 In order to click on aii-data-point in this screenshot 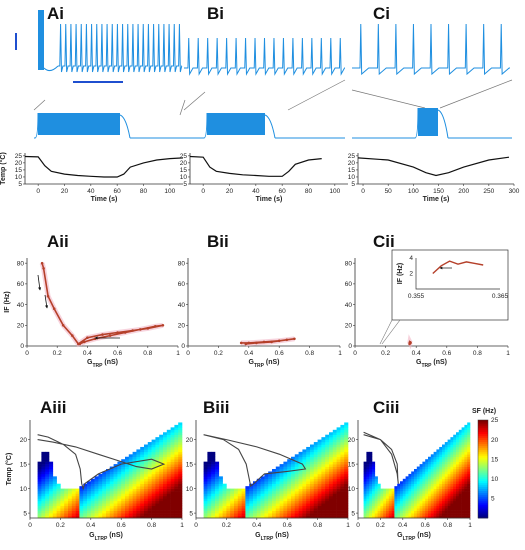, I will do `click(110, 335)`.